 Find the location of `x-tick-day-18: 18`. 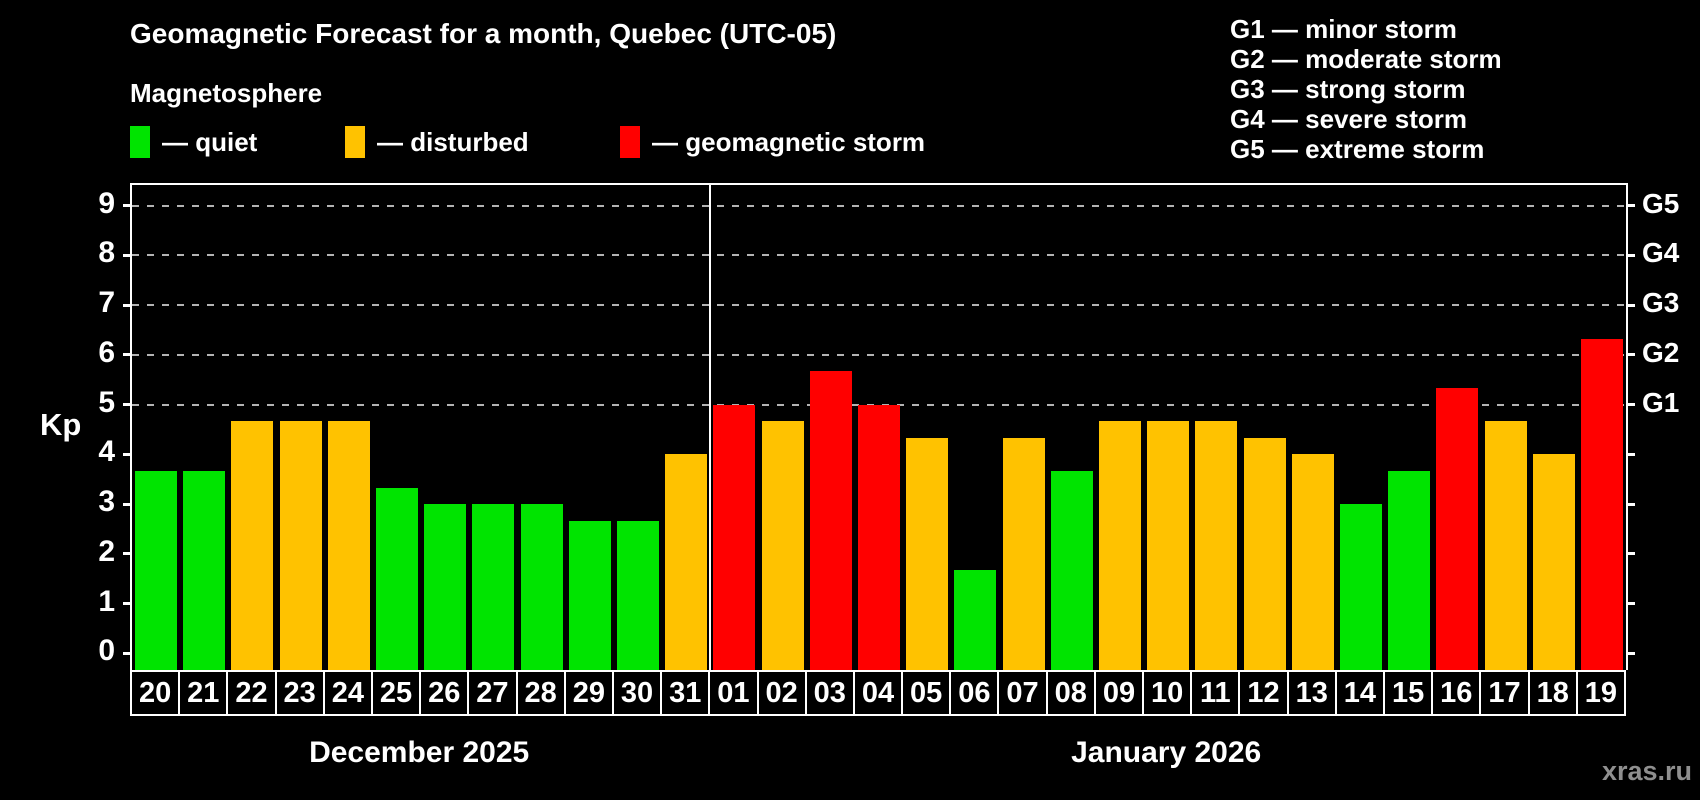

x-tick-day-18: 18 is located at coordinates (1552, 693).